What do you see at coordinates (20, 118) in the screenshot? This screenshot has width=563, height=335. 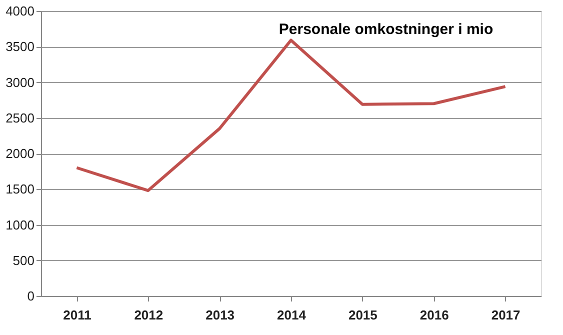 I see `y-tick-label: 2500` at bounding box center [20, 118].